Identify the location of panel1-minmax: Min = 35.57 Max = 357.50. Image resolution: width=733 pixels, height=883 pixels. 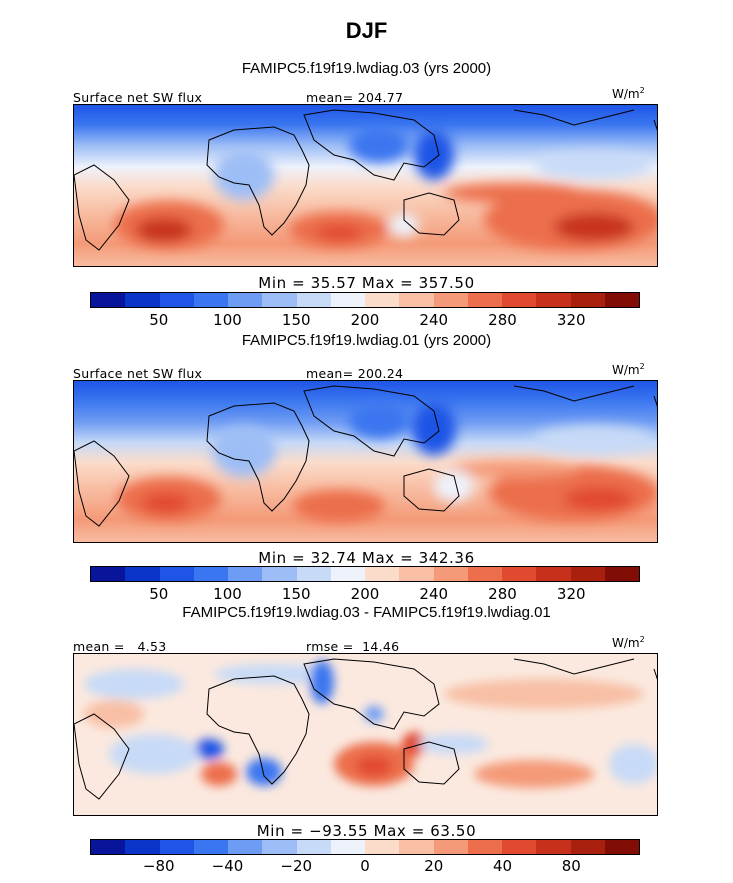
(366, 283).